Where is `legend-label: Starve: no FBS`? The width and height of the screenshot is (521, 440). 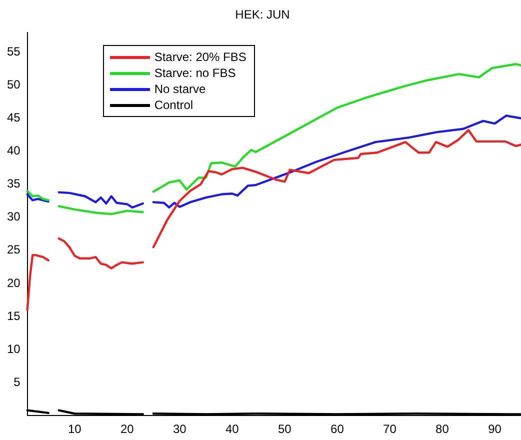
legend-label: Starve: no FBS is located at coordinates (195, 73).